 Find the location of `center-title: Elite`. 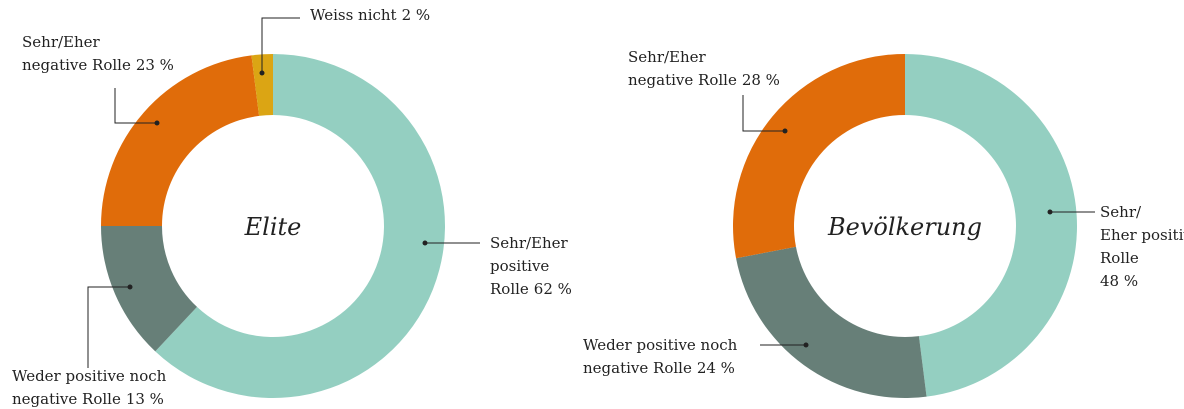

center-title: Elite is located at coordinates (273, 227).